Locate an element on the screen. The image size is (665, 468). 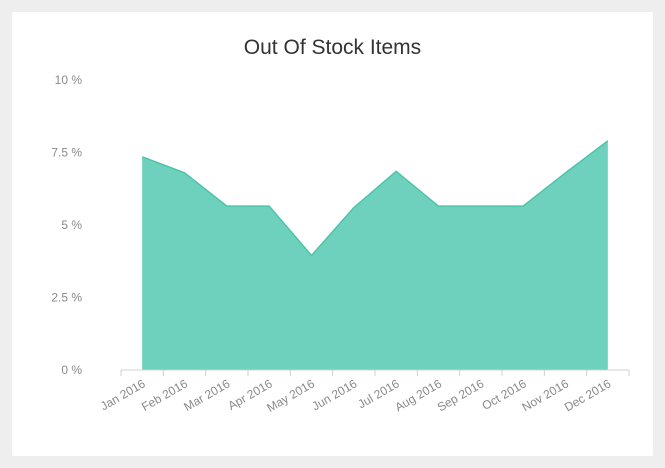
y-tick-label: 7.5 % is located at coordinates (66, 153).